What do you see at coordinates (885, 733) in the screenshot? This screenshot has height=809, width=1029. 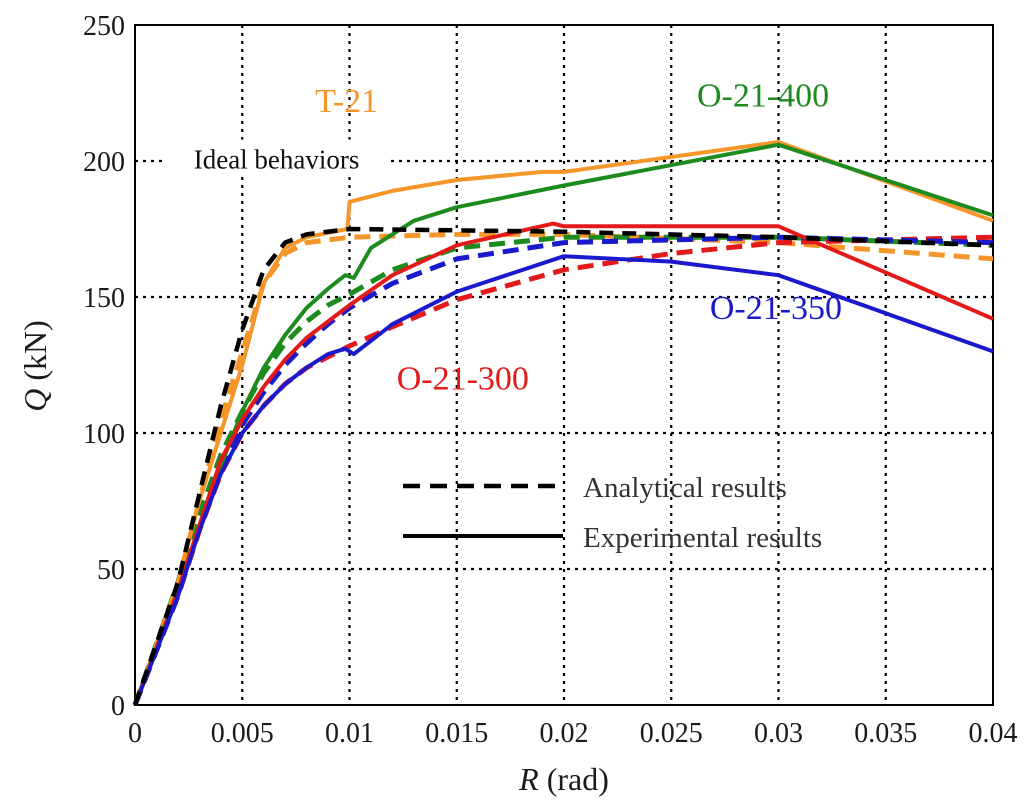 I see `x-tick-label-7: 0.035` at bounding box center [885, 733].